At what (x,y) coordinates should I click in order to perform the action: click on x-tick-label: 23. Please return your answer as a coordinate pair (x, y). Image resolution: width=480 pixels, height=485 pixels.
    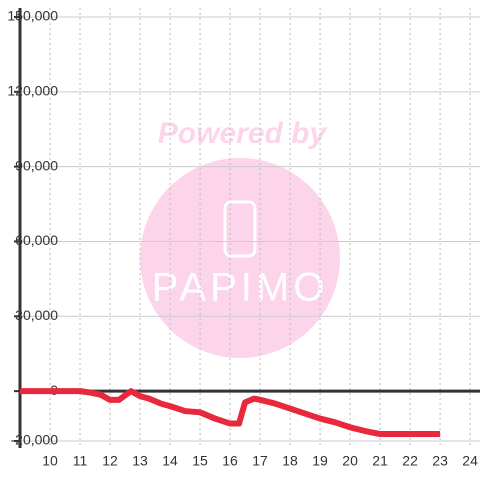
    Looking at the image, I should click on (440, 461).